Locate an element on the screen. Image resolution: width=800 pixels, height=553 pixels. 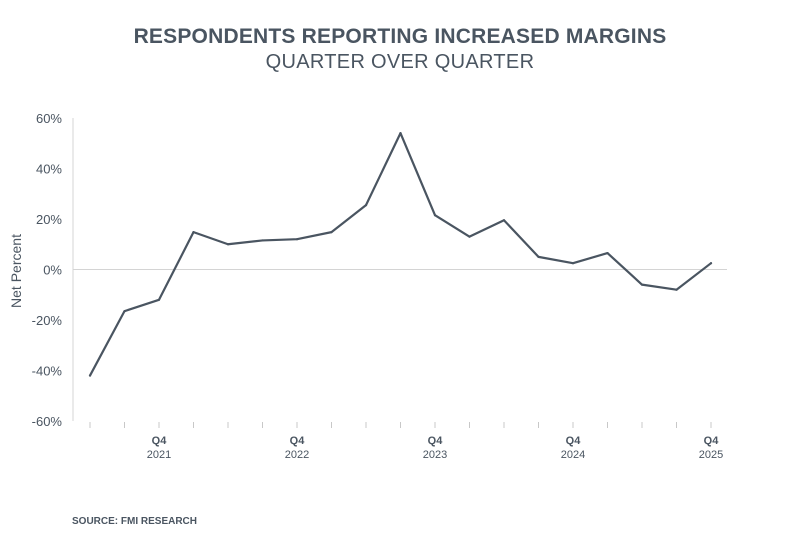
x-tick-year-label: 2022 is located at coordinates (297, 455).